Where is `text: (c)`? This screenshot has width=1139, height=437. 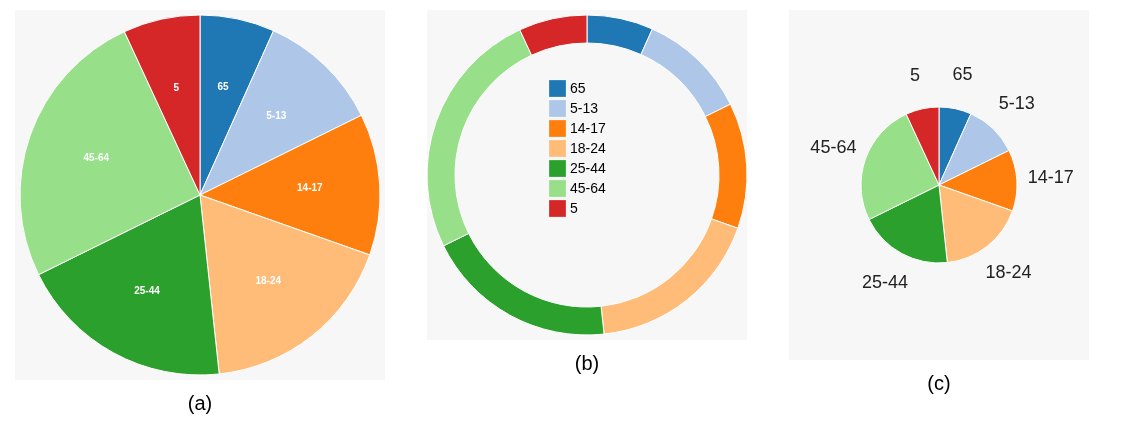
text: (c) is located at coordinates (939, 383).